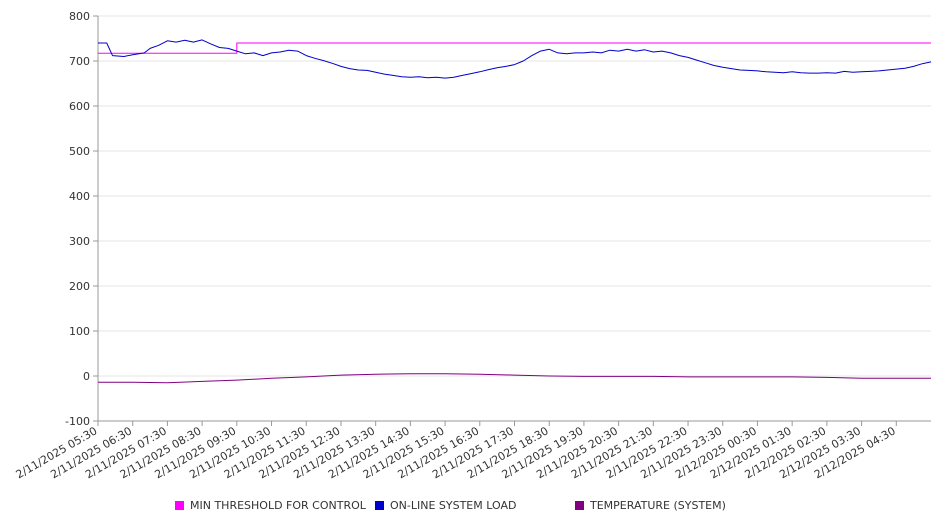 This screenshot has height=526, width=946. I want to click on legend-item-min-threshold: MIN THRESHOLD FOR CONTROL, so click(270, 505).